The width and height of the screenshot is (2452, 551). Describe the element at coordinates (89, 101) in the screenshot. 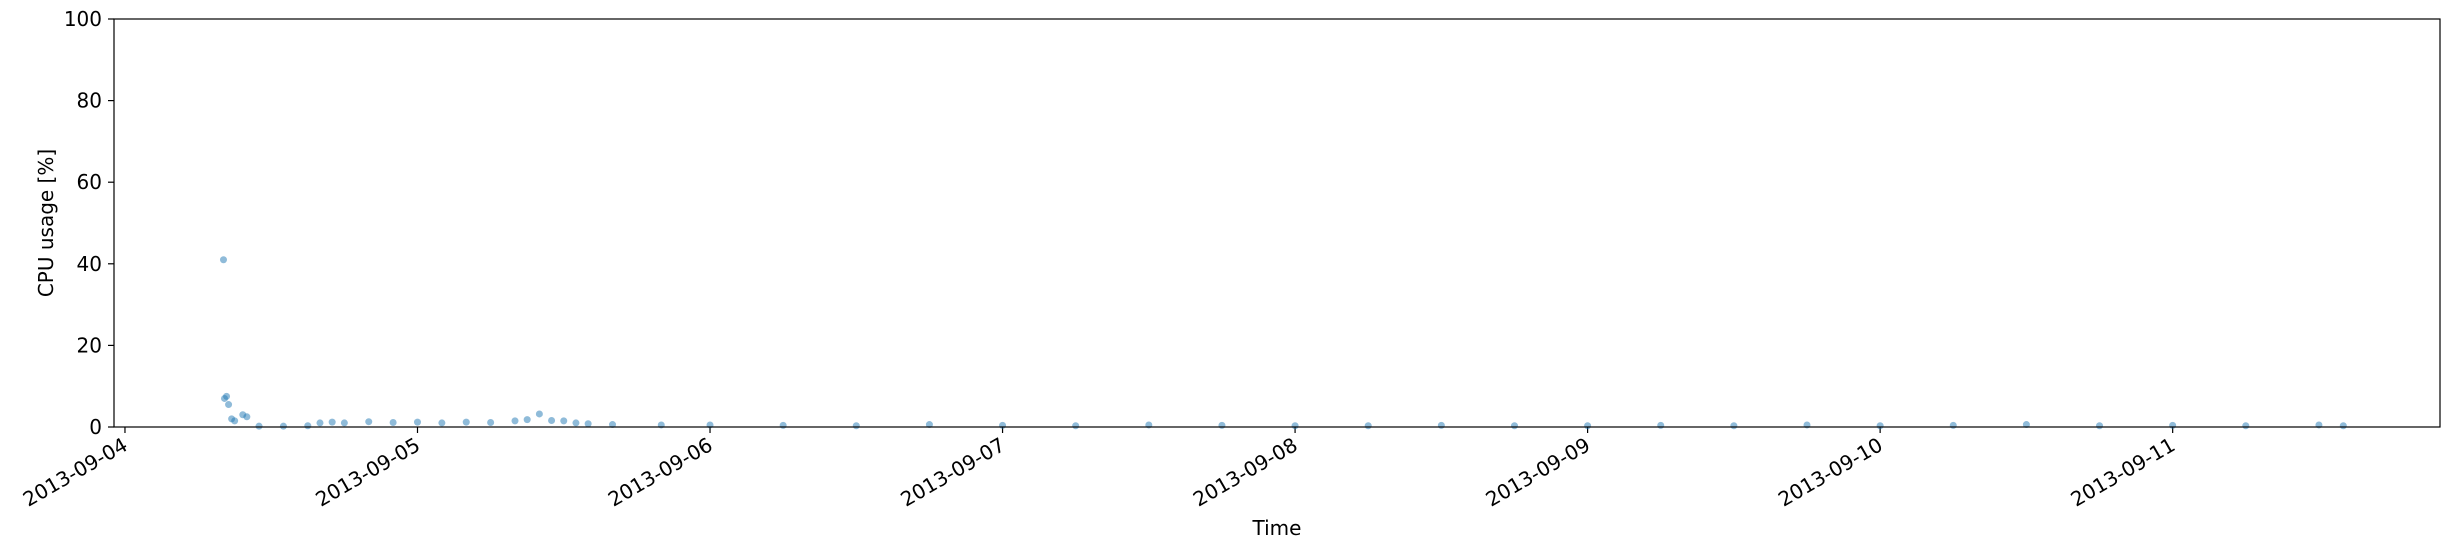

I see `y-tick-label: 80` at that location.